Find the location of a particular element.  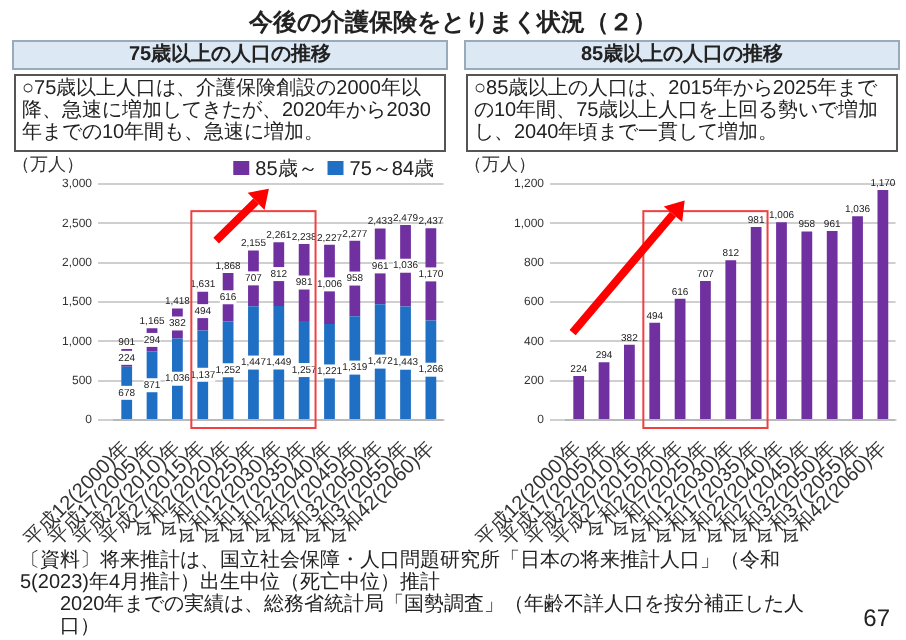

chart-subtitle: ○85歳以上の人口は、2015年から2025年までの10年間、75歳以上人口を上回る勢いで増加し、2040年頃まで一貫して増加。 is located at coordinates (682, 113).